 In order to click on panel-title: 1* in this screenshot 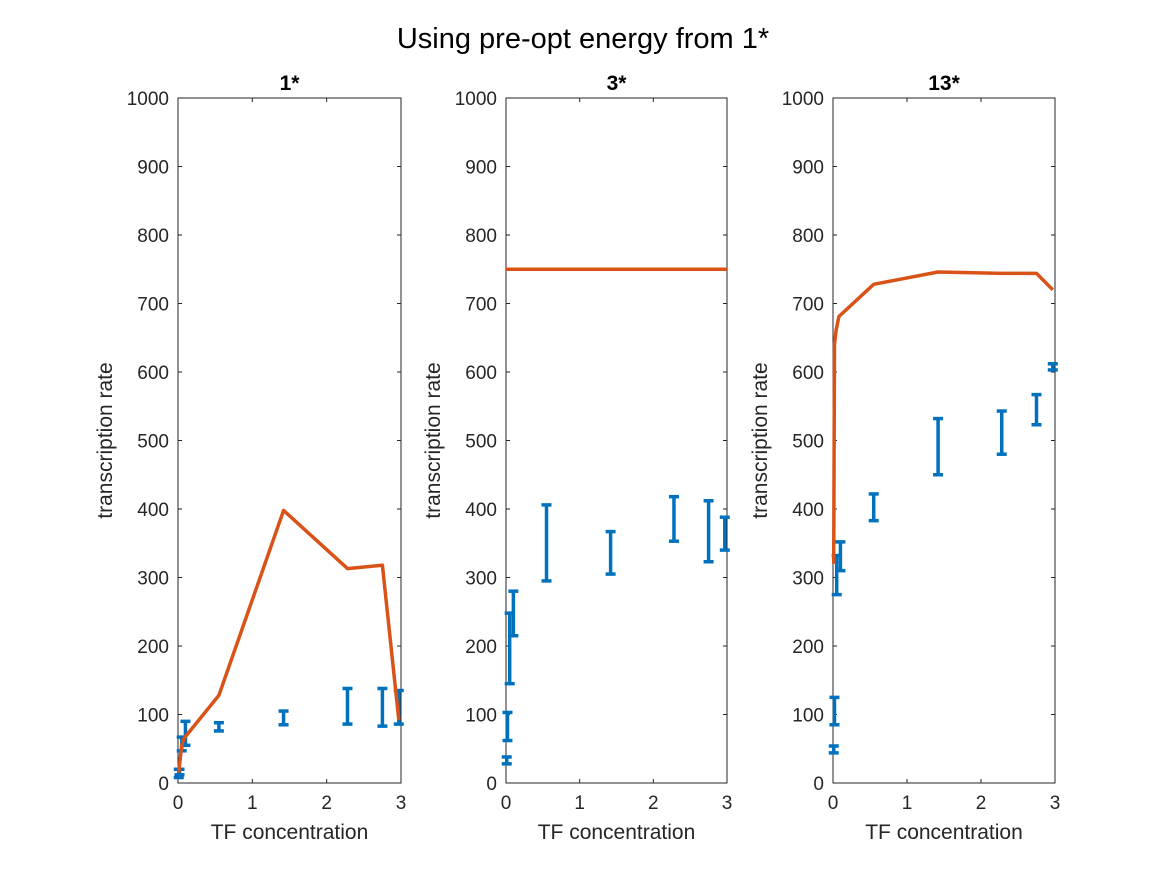, I will do `click(290, 83)`.